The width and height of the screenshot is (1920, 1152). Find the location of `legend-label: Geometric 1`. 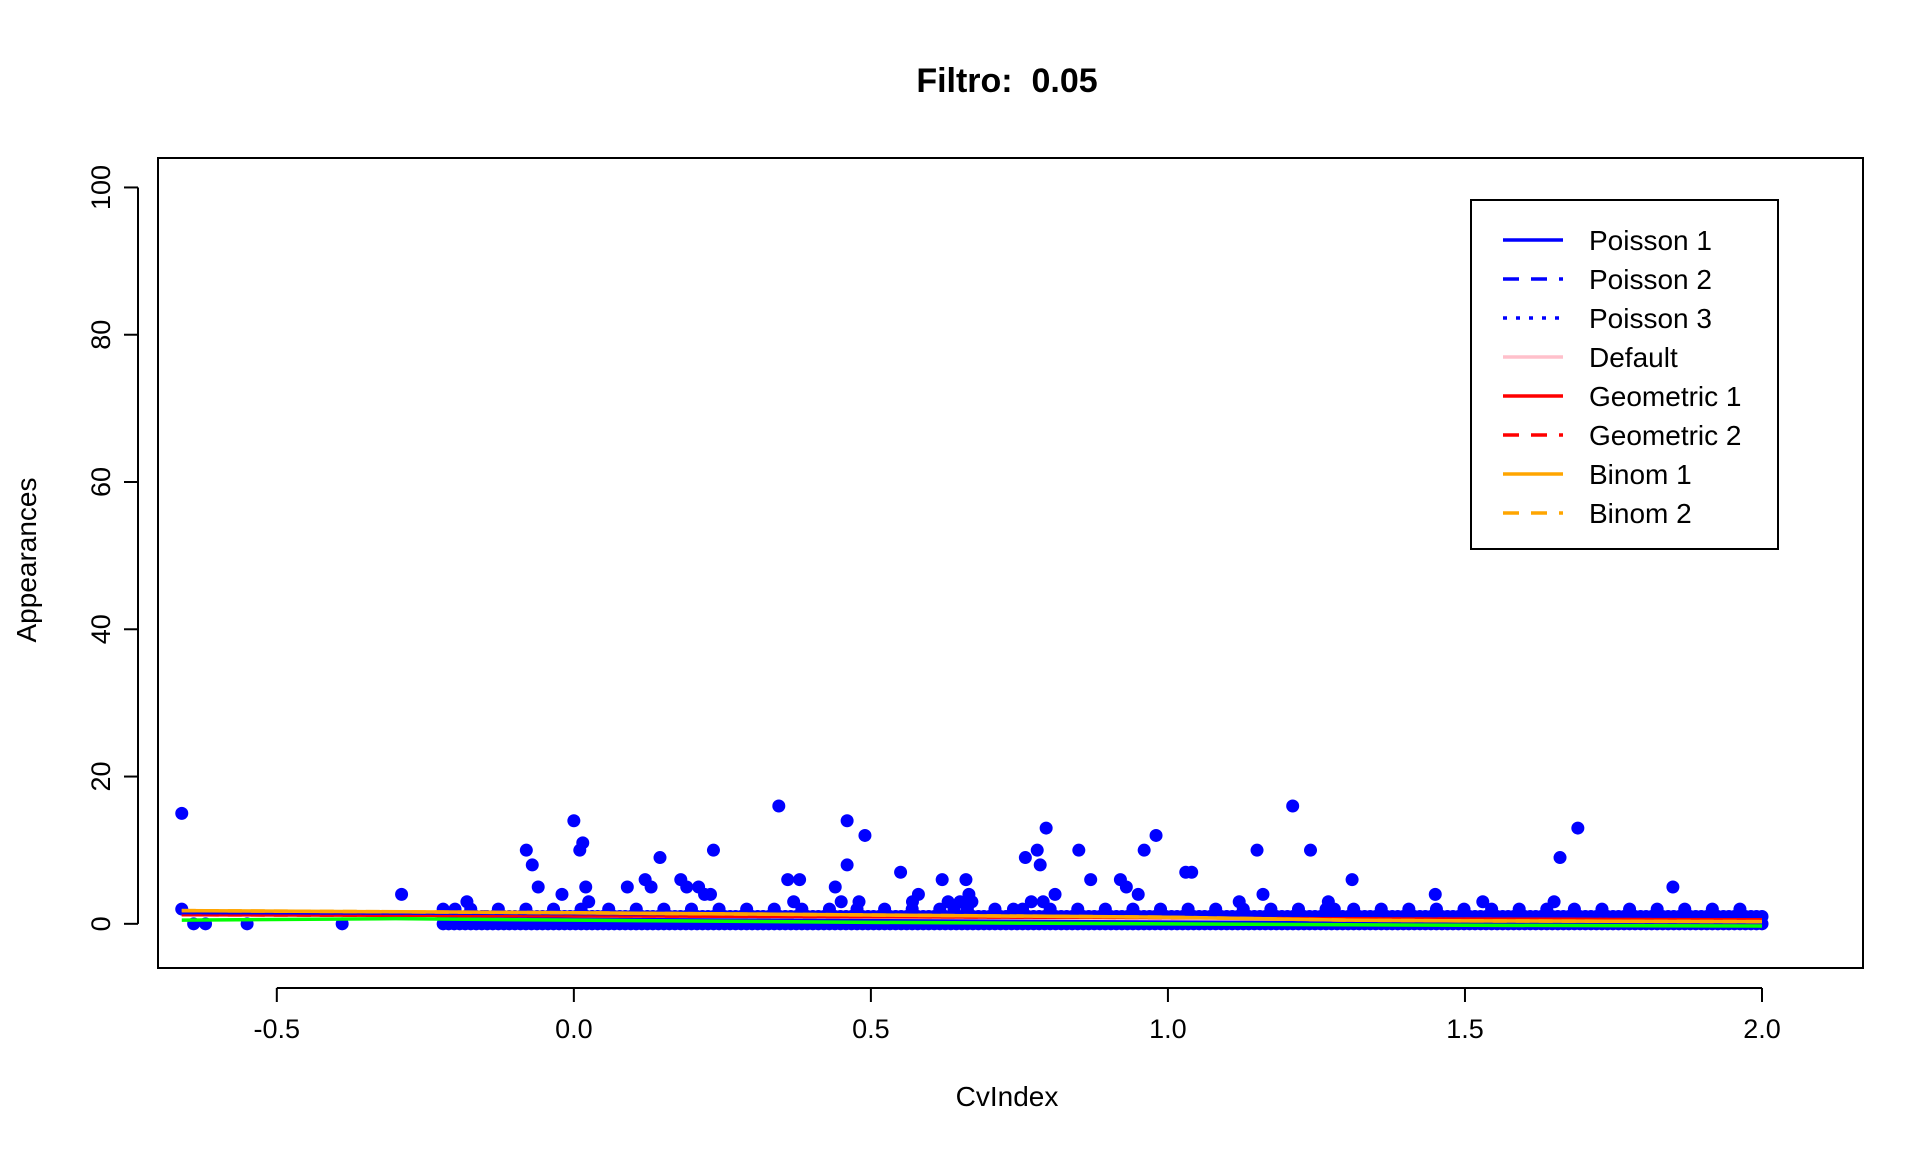

legend-label: Geometric 1 is located at coordinates (1665, 396).